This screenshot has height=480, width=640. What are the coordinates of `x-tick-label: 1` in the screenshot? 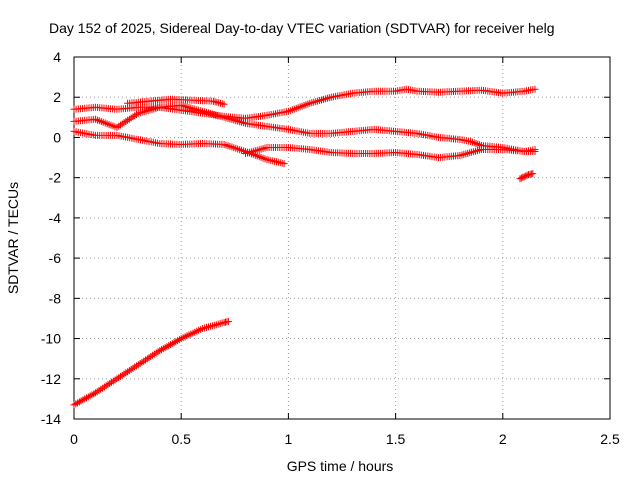 It's located at (289, 439).